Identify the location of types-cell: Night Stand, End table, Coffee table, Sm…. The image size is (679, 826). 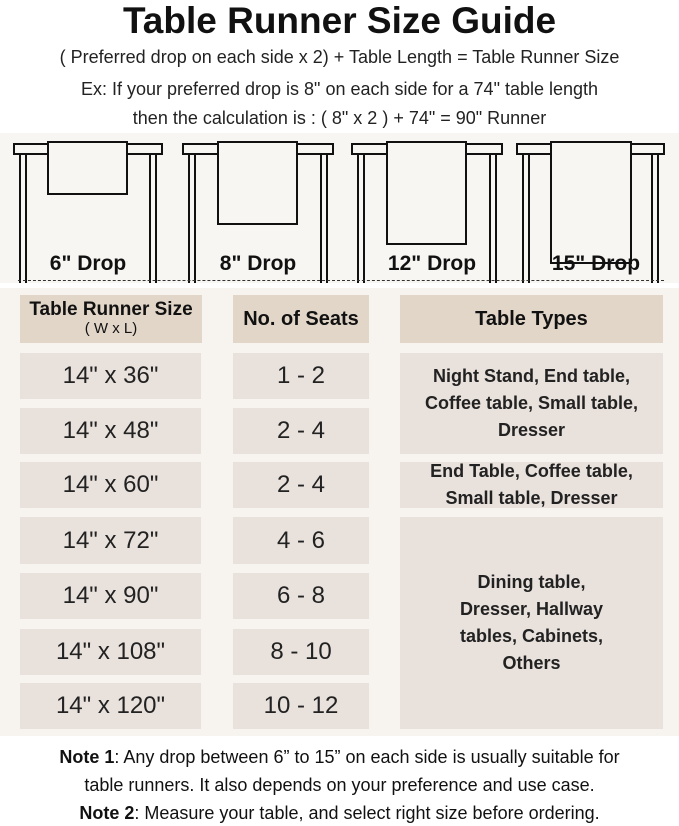
(531, 403).